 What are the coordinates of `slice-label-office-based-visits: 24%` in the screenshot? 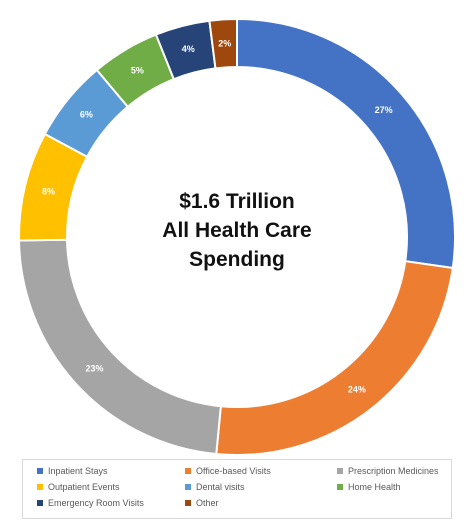 It's located at (357, 389).